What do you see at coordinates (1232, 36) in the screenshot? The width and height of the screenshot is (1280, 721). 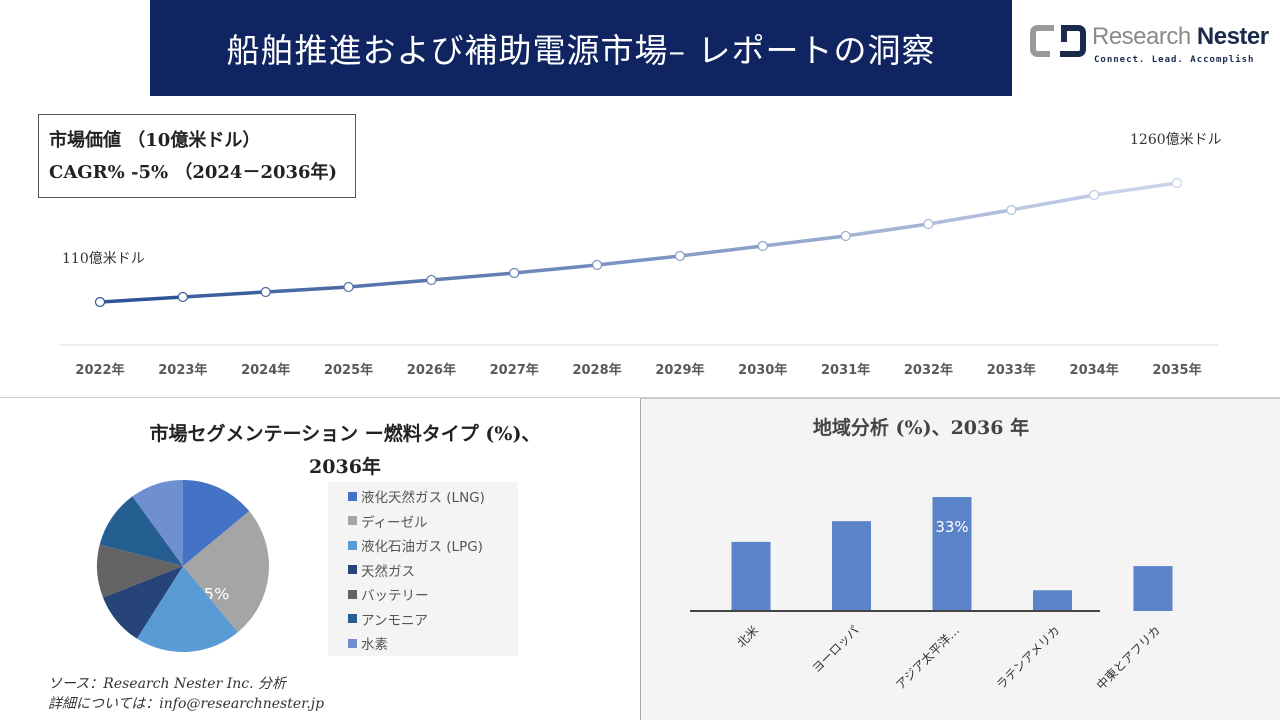 I see `logo-name-dark: Nester` at bounding box center [1232, 36].